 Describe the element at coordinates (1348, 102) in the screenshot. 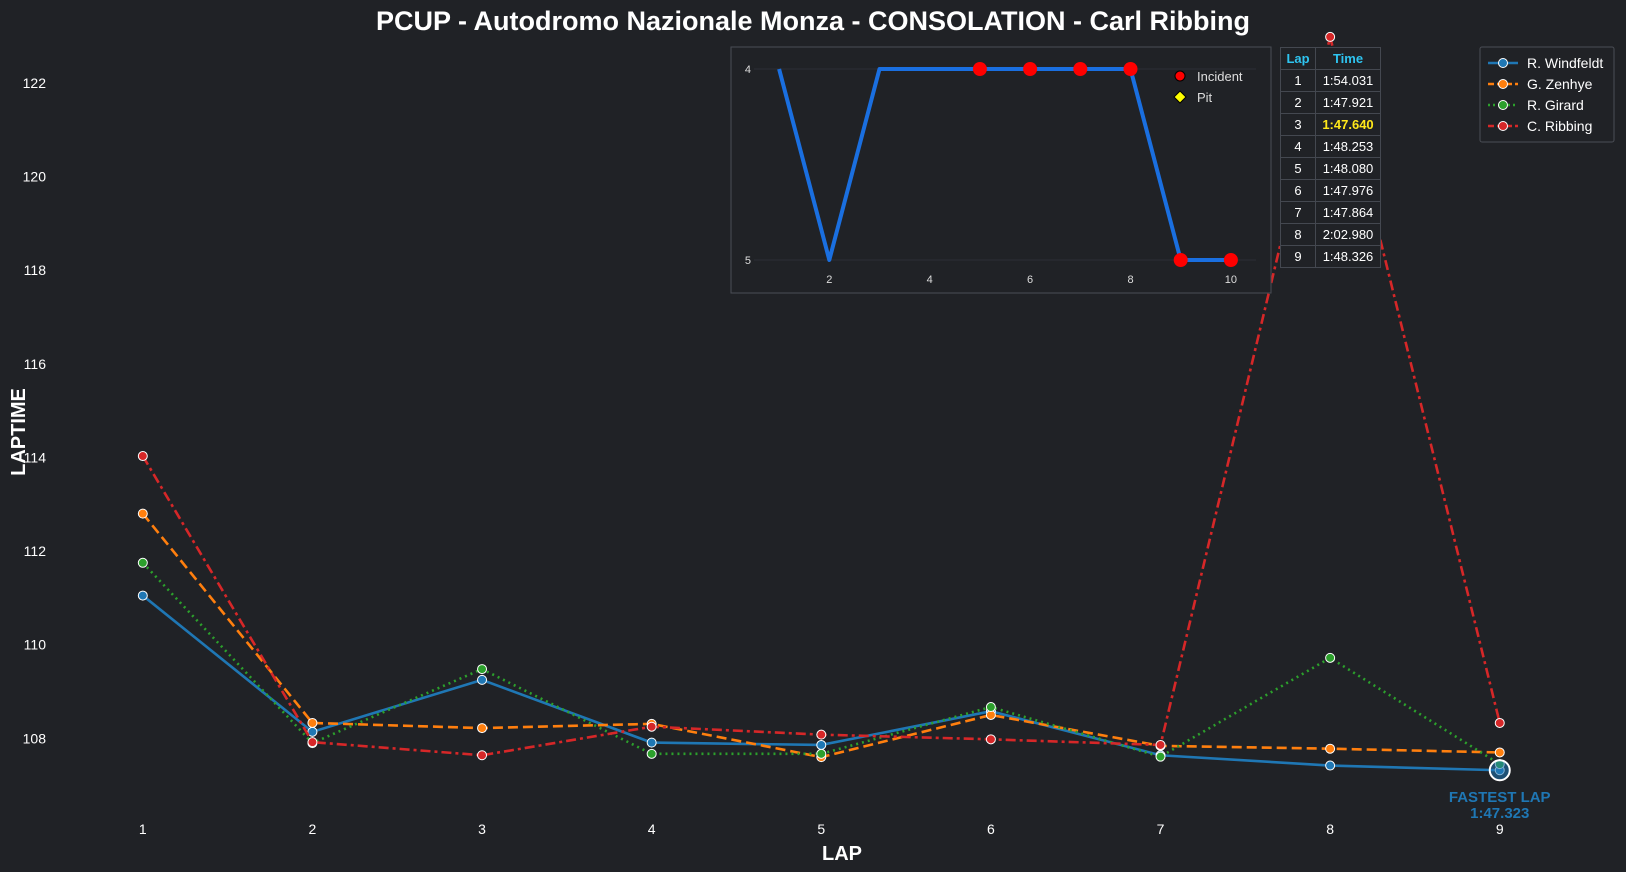

I see `lap-time-cell: 1:47.921` at that location.